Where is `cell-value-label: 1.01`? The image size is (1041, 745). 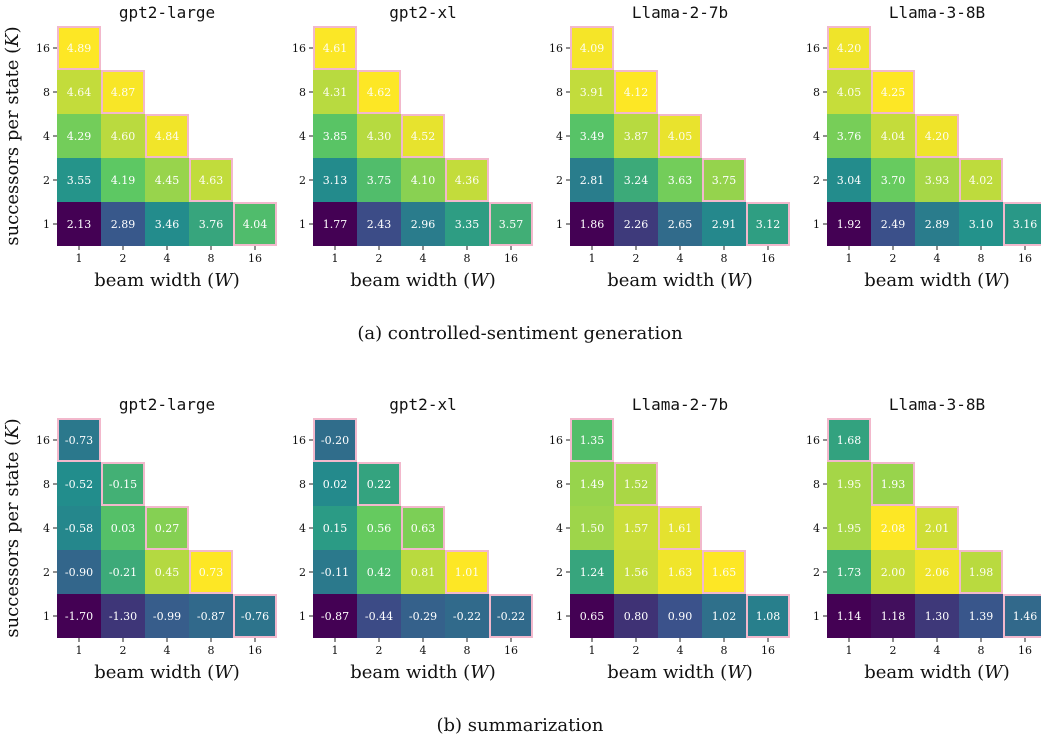
cell-value-label: 1.01 is located at coordinates (467, 572).